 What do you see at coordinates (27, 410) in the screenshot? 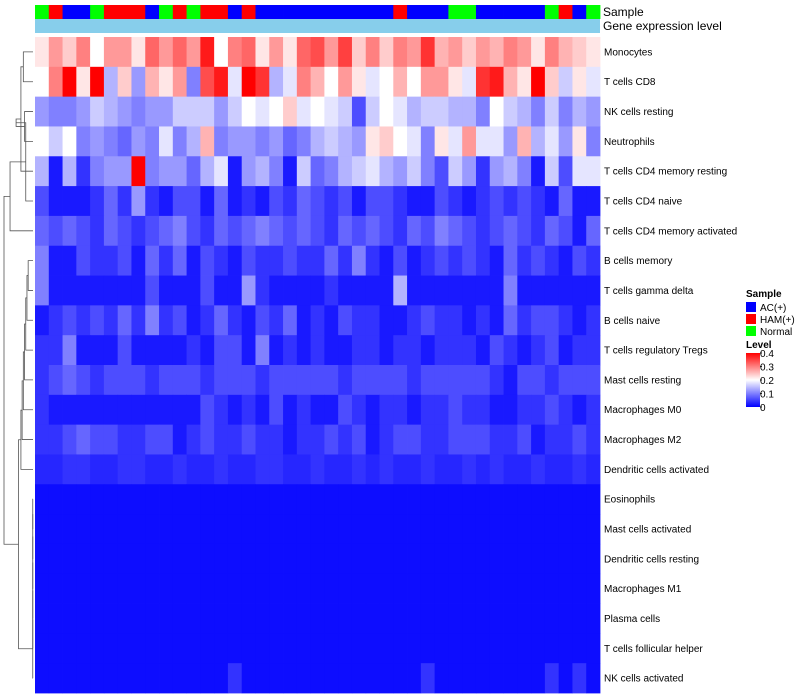
I see `dendrogram-branch` at bounding box center [27, 410].